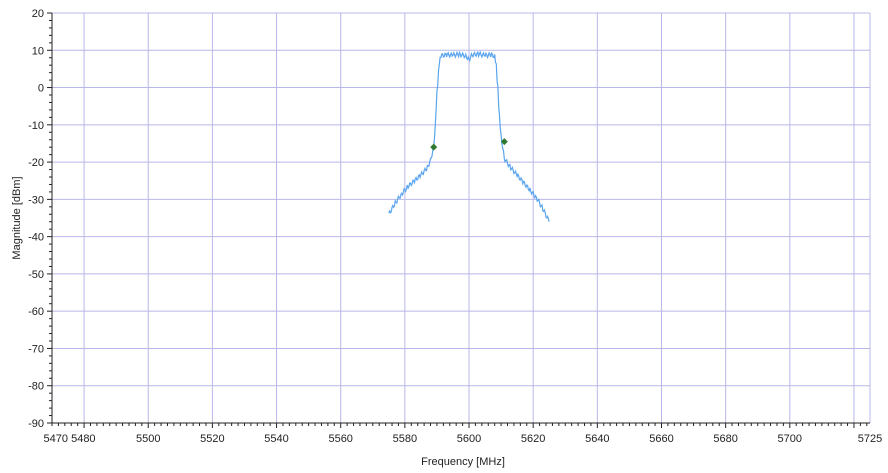 The width and height of the screenshot is (888, 473). I want to click on marker-layer, so click(469, 144).